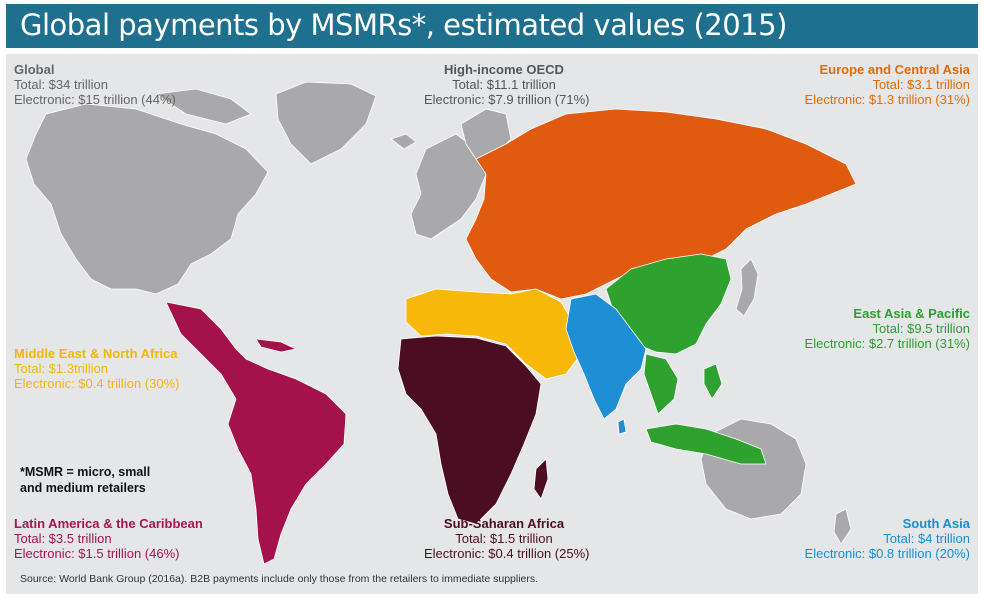 This screenshot has height=602, width=984. What do you see at coordinates (61, 84) in the screenshot?
I see `label-global-total: Total: $34 trillion` at bounding box center [61, 84].